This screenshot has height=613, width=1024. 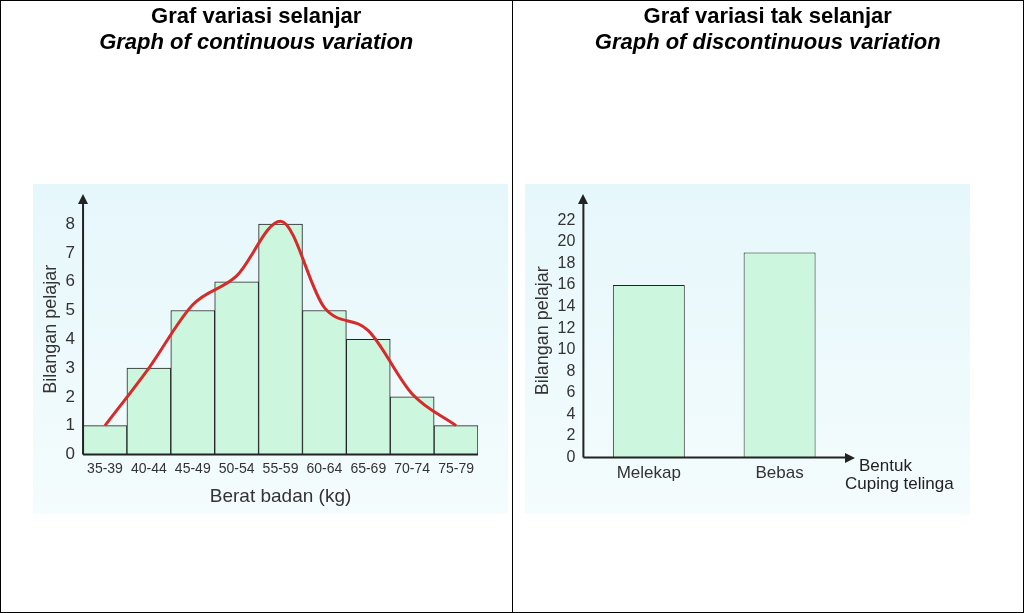 What do you see at coordinates (648, 473) in the screenshot?
I see `x-tick-label: Melekap` at bounding box center [648, 473].